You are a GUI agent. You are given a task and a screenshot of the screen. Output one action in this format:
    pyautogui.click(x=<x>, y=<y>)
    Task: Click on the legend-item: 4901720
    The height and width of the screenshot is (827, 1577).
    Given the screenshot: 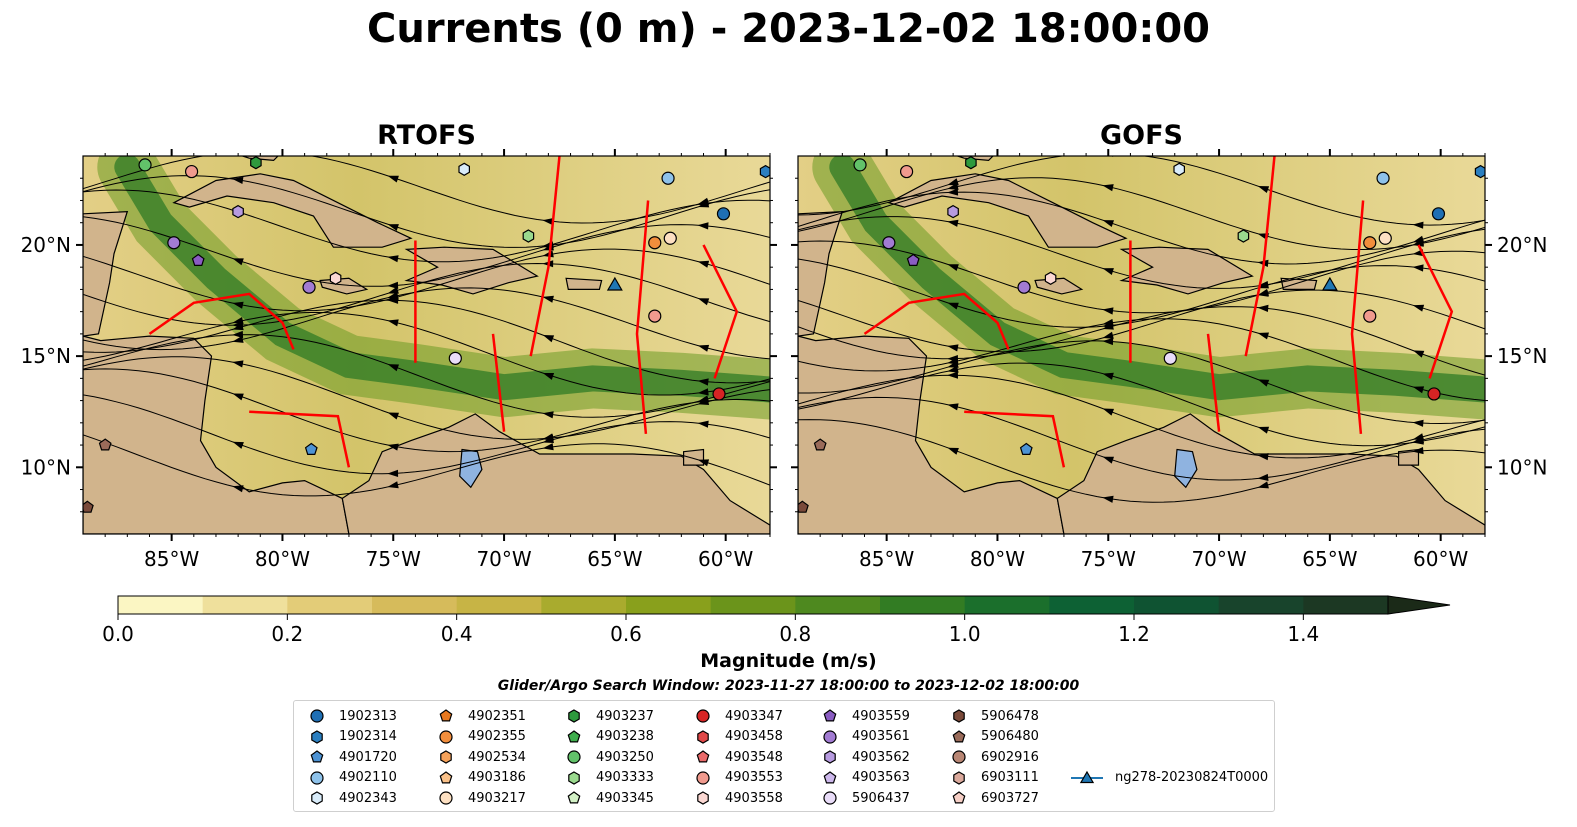 What is the action you would take?
    pyautogui.click(x=351, y=757)
    